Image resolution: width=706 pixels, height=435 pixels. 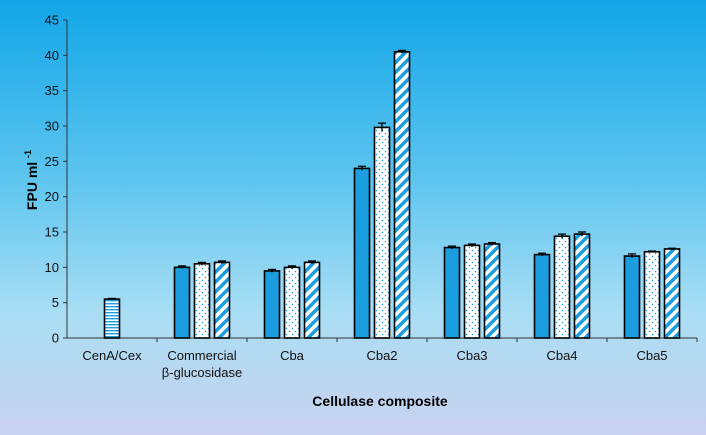 What do you see at coordinates (471, 355) in the screenshot?
I see `x-tick-label: Cba3` at bounding box center [471, 355].